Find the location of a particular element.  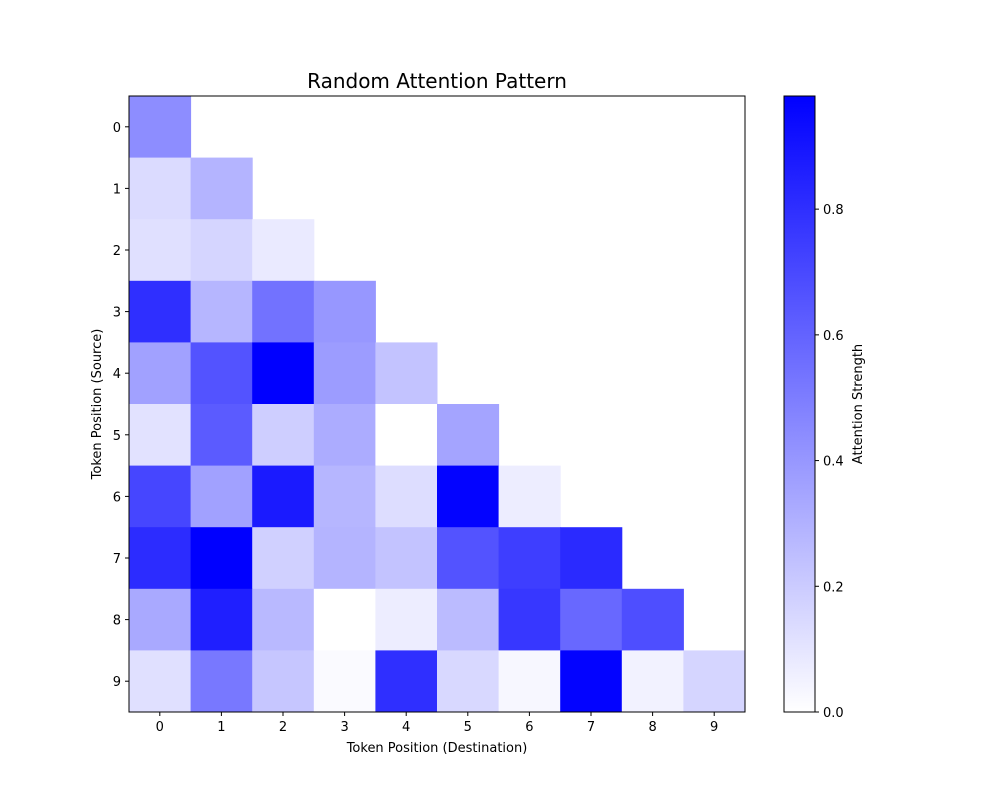

heatmap-cell-r6-c4 is located at coordinates (406, 496).